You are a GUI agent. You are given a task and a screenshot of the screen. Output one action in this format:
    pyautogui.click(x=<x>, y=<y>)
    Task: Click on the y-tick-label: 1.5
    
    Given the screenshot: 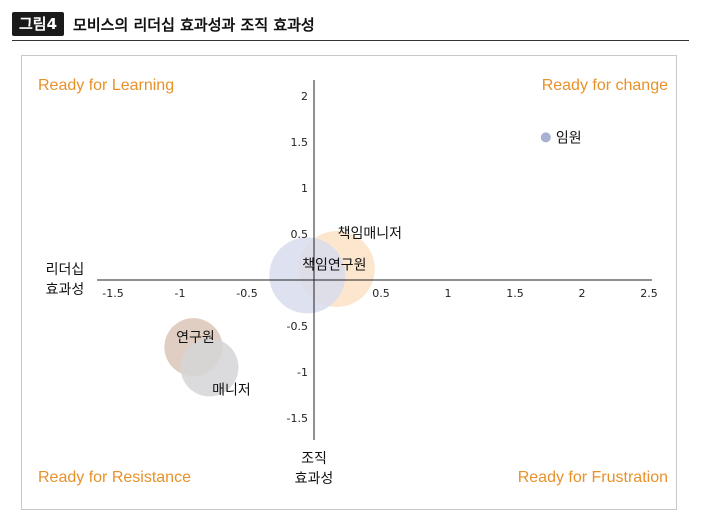 What is the action you would take?
    pyautogui.click(x=300, y=142)
    